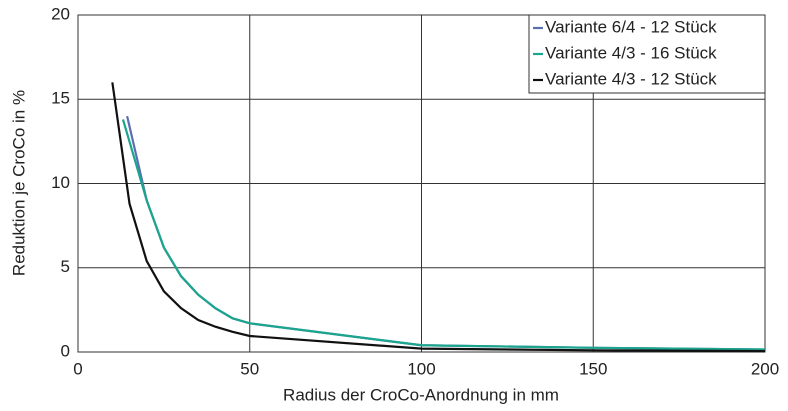  Describe the element at coordinates (631, 52) in the screenshot. I see `legend-label: Variante 4/3 - 16 Stück` at that location.